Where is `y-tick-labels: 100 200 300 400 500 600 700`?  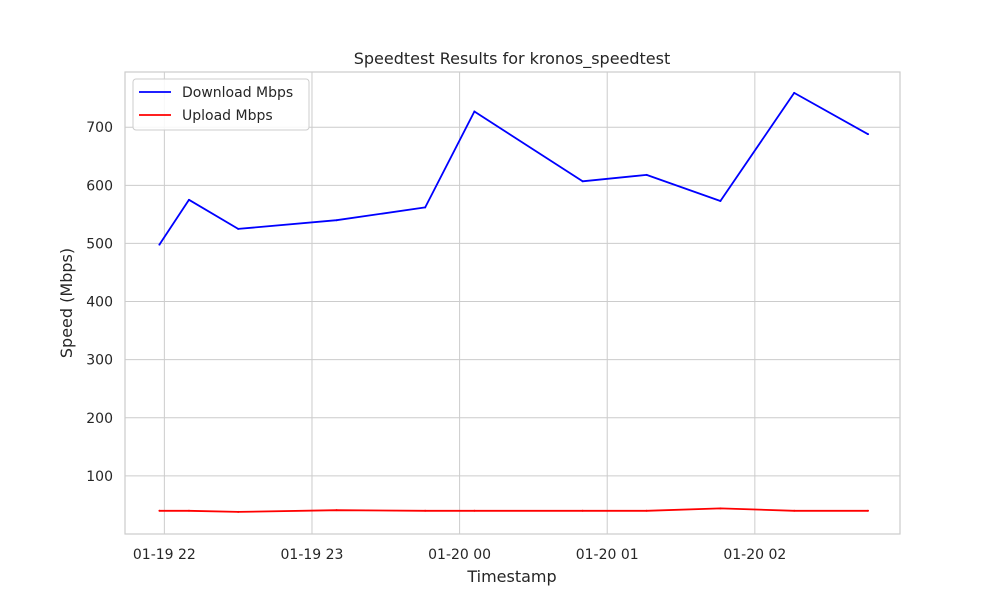
y-tick-labels: 100 200 300 400 500 600 700 is located at coordinates (99, 302).